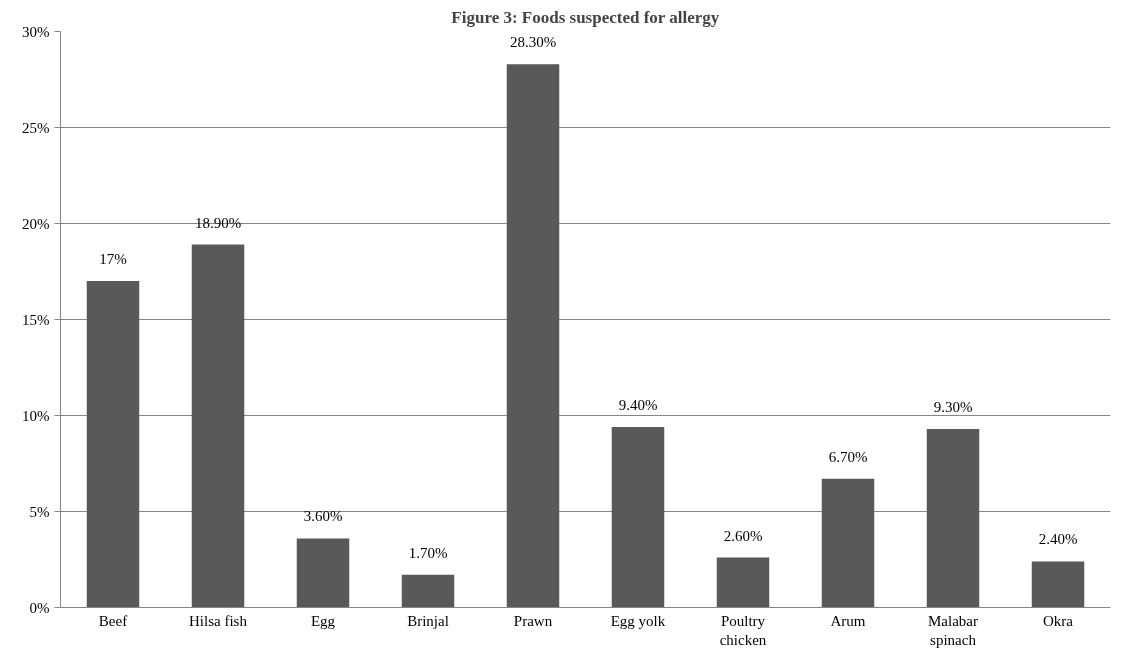  I want to click on y-tick-label: 25%, so click(36, 127).